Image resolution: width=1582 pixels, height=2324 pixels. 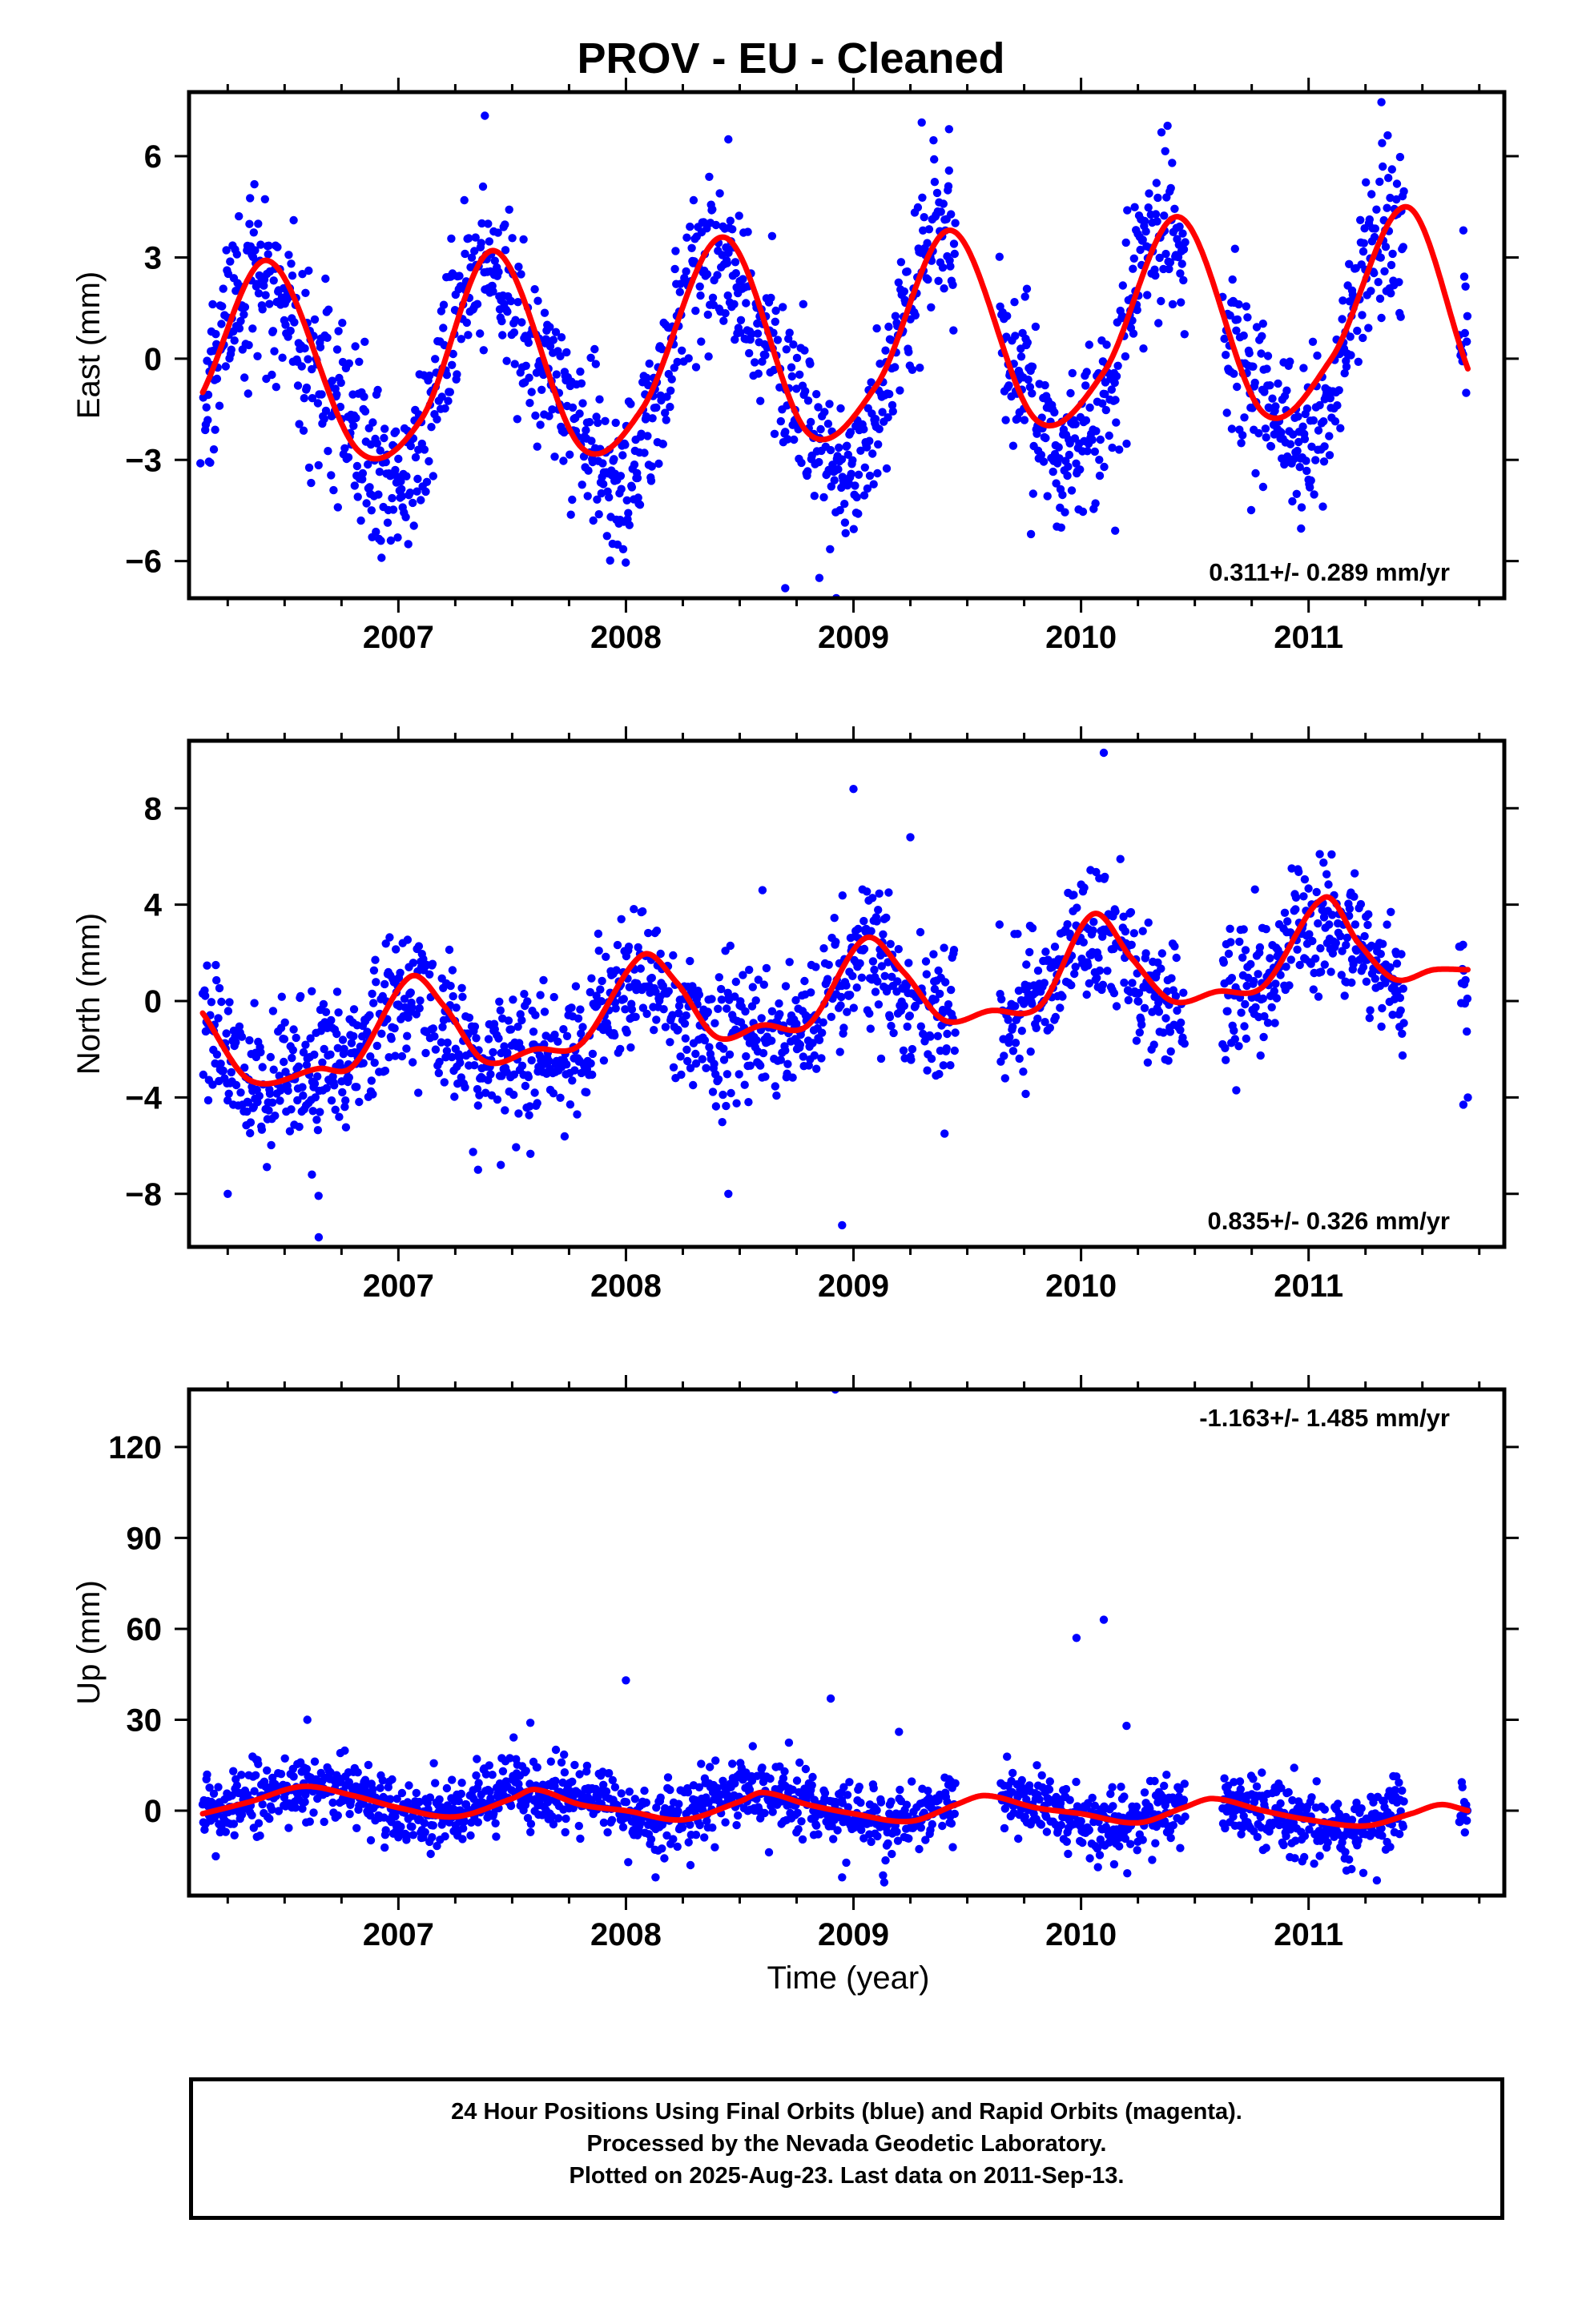 I want to click on east-y-tick-label: 6, so click(x=153, y=157).